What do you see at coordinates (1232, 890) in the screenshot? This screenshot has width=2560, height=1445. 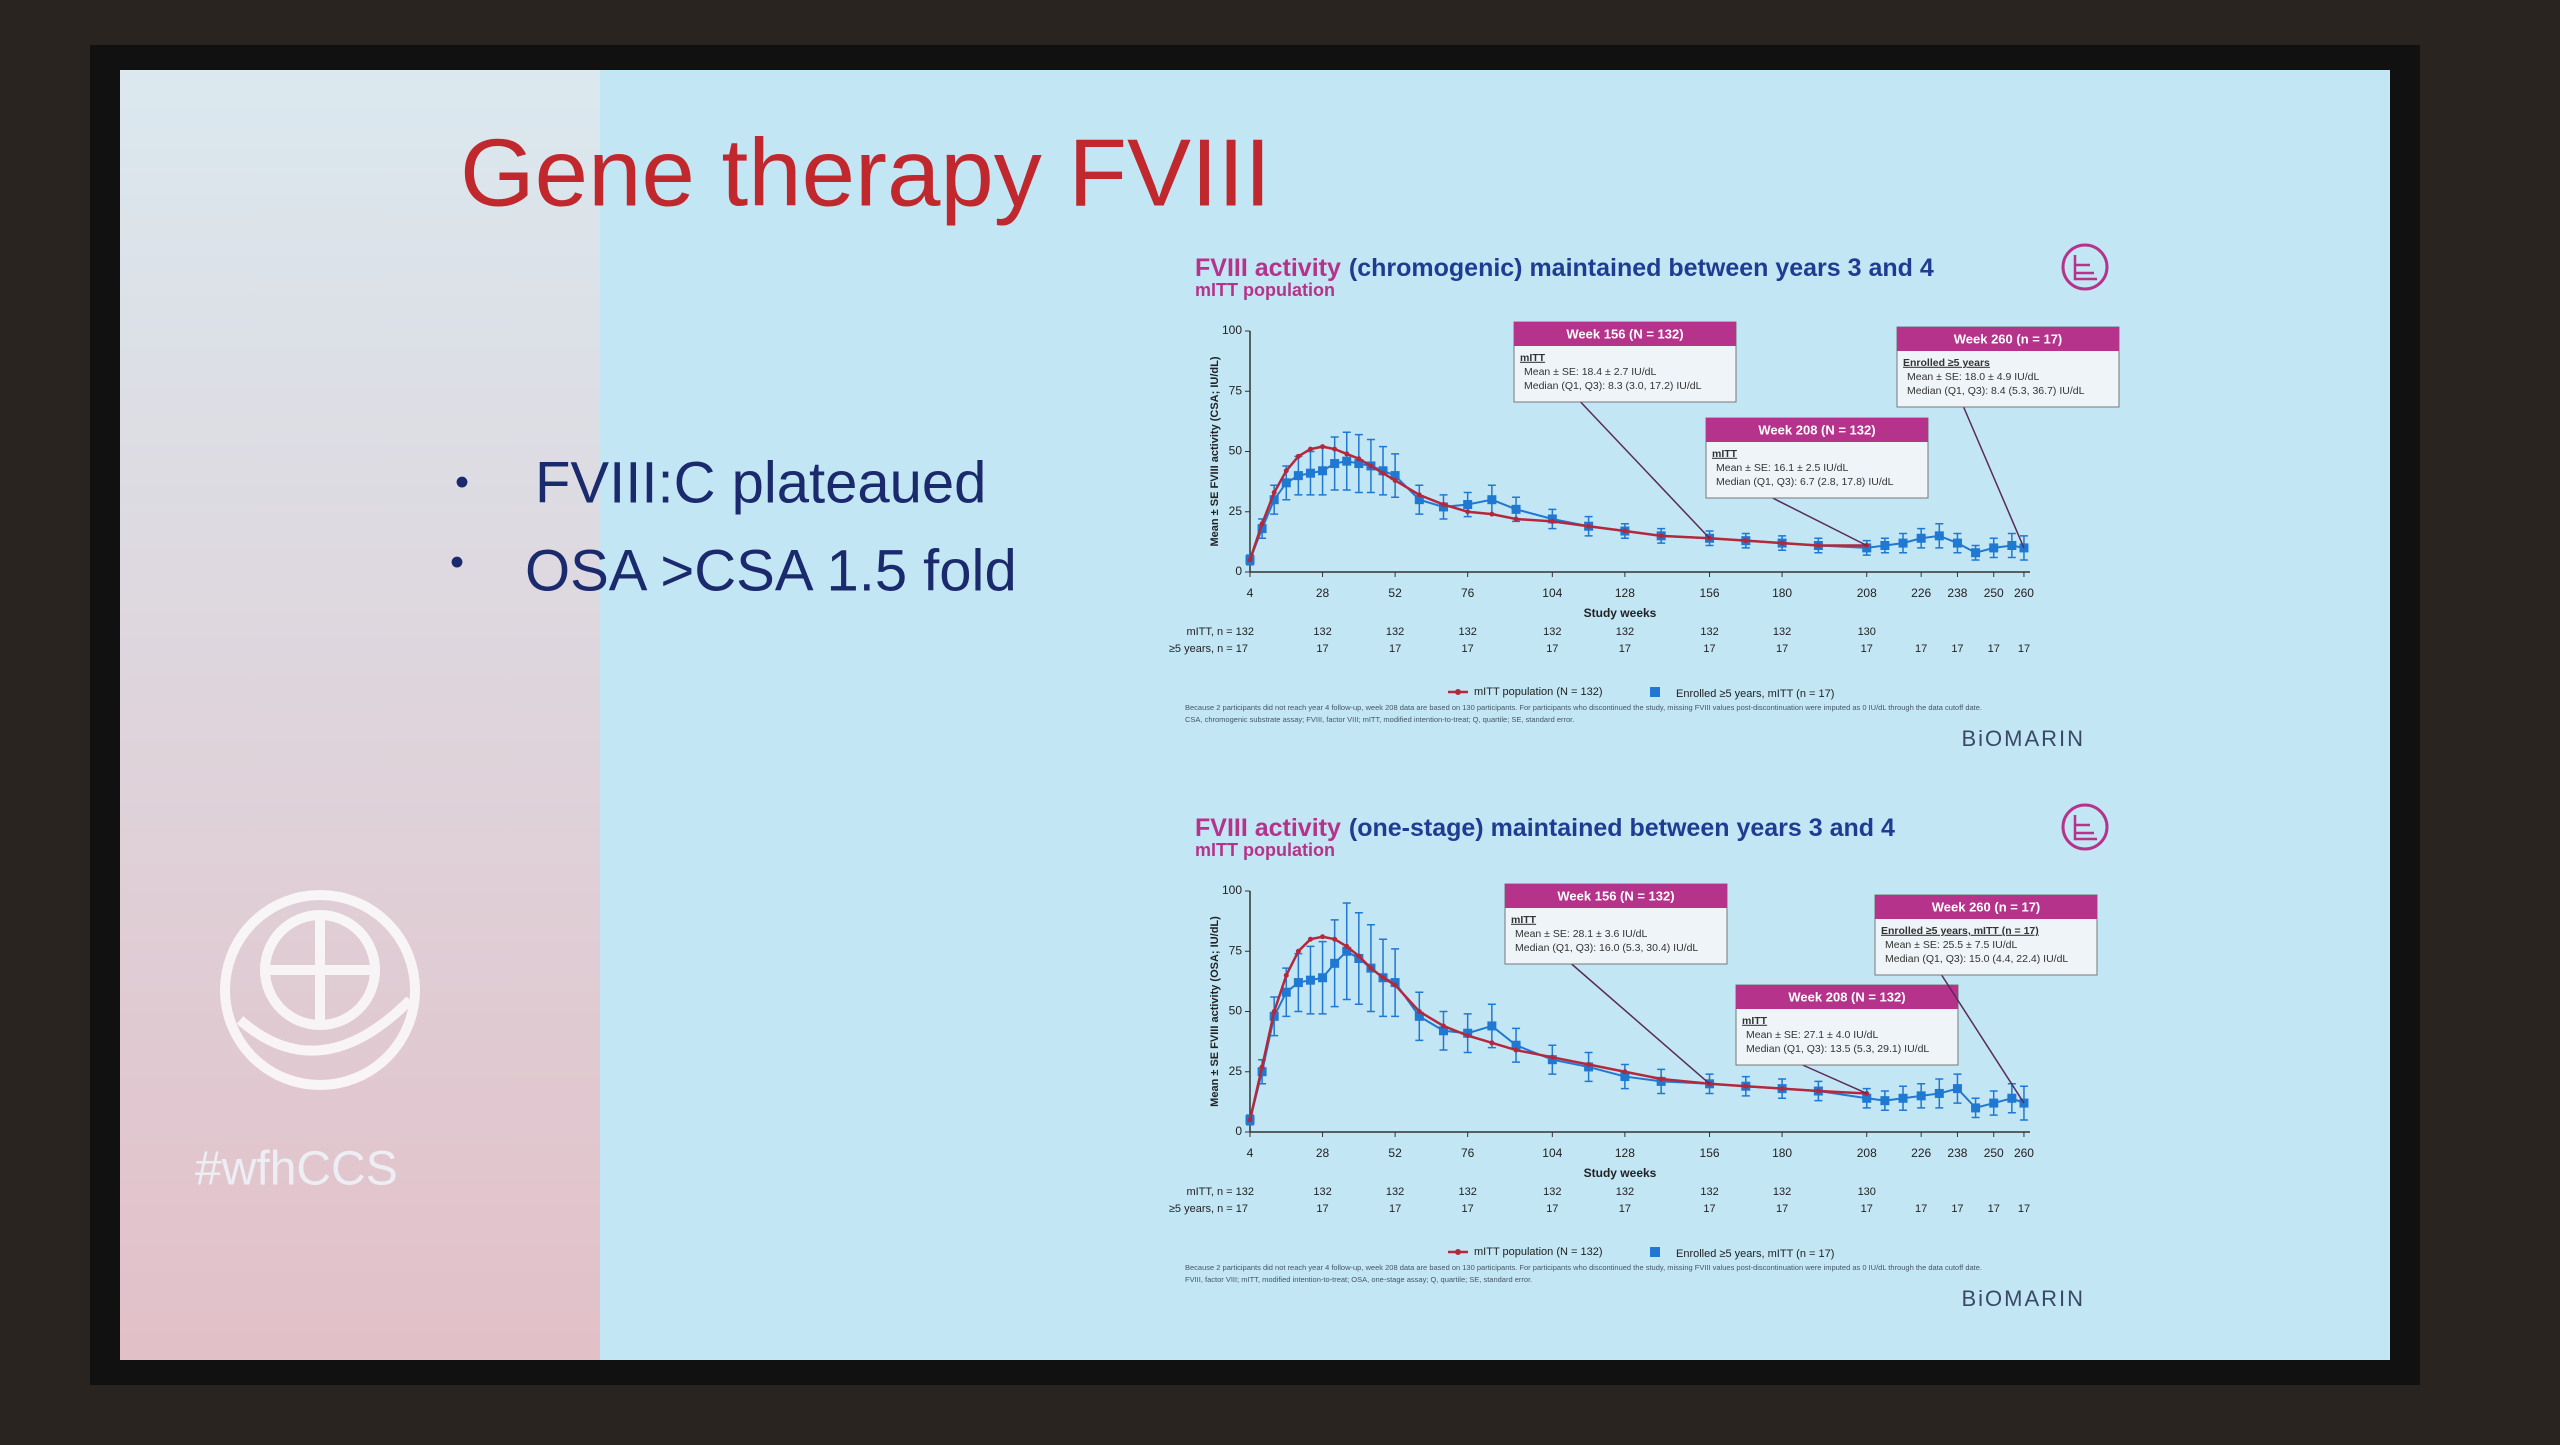 I see `y-tick-label: 100` at bounding box center [1232, 890].